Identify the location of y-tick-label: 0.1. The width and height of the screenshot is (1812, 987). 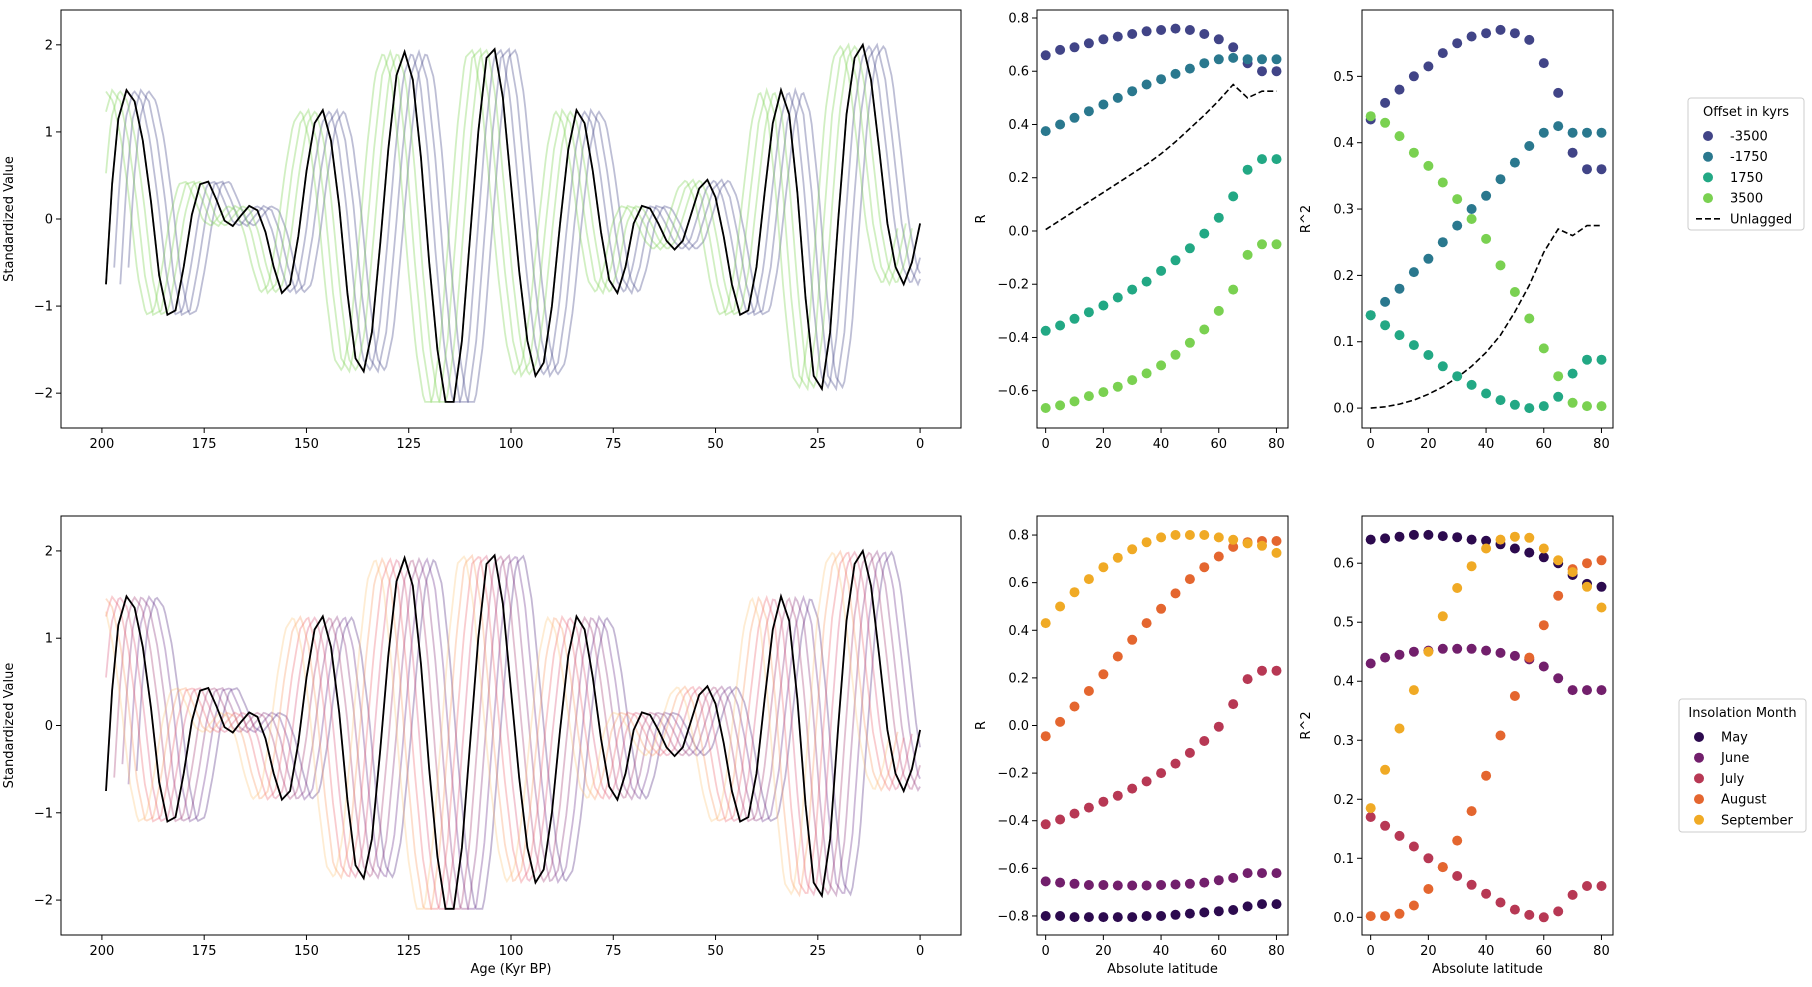
(1343, 342).